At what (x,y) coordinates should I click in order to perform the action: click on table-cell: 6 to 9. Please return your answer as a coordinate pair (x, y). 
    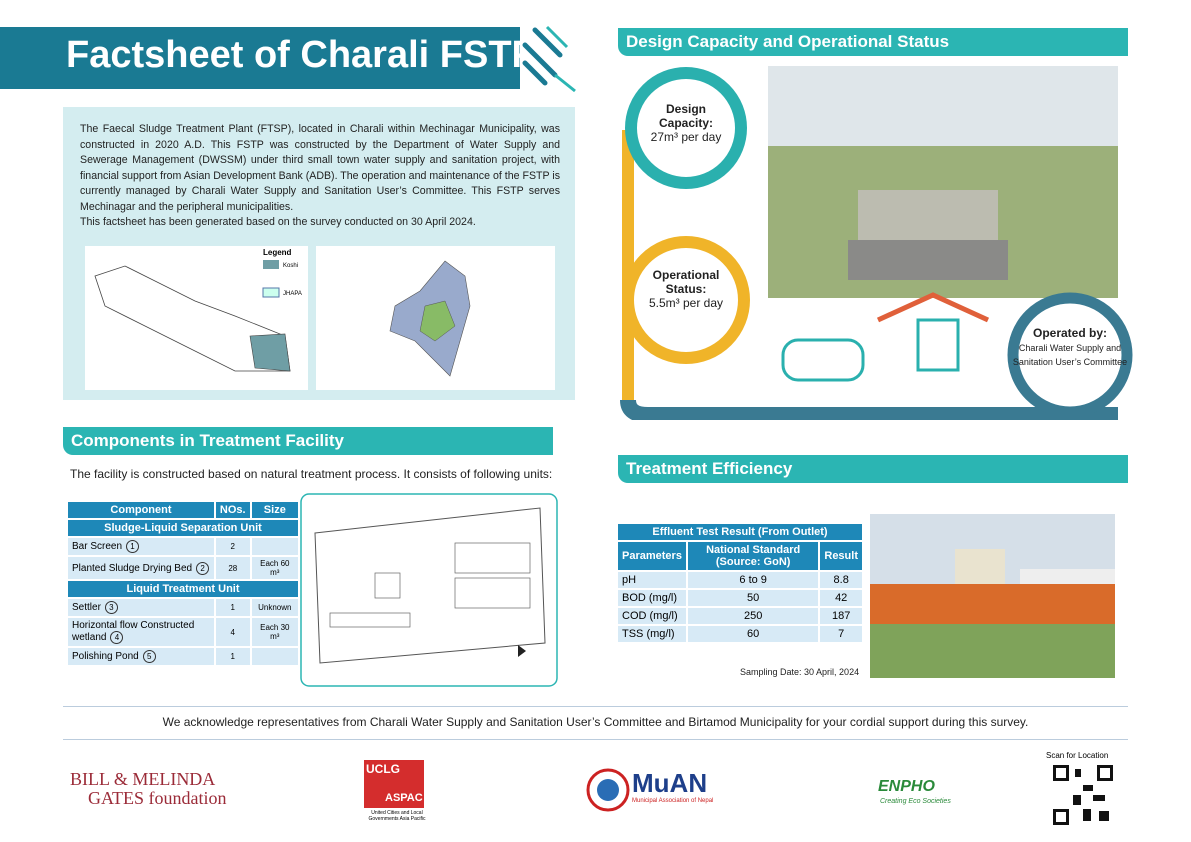
    Looking at the image, I should click on (753, 580).